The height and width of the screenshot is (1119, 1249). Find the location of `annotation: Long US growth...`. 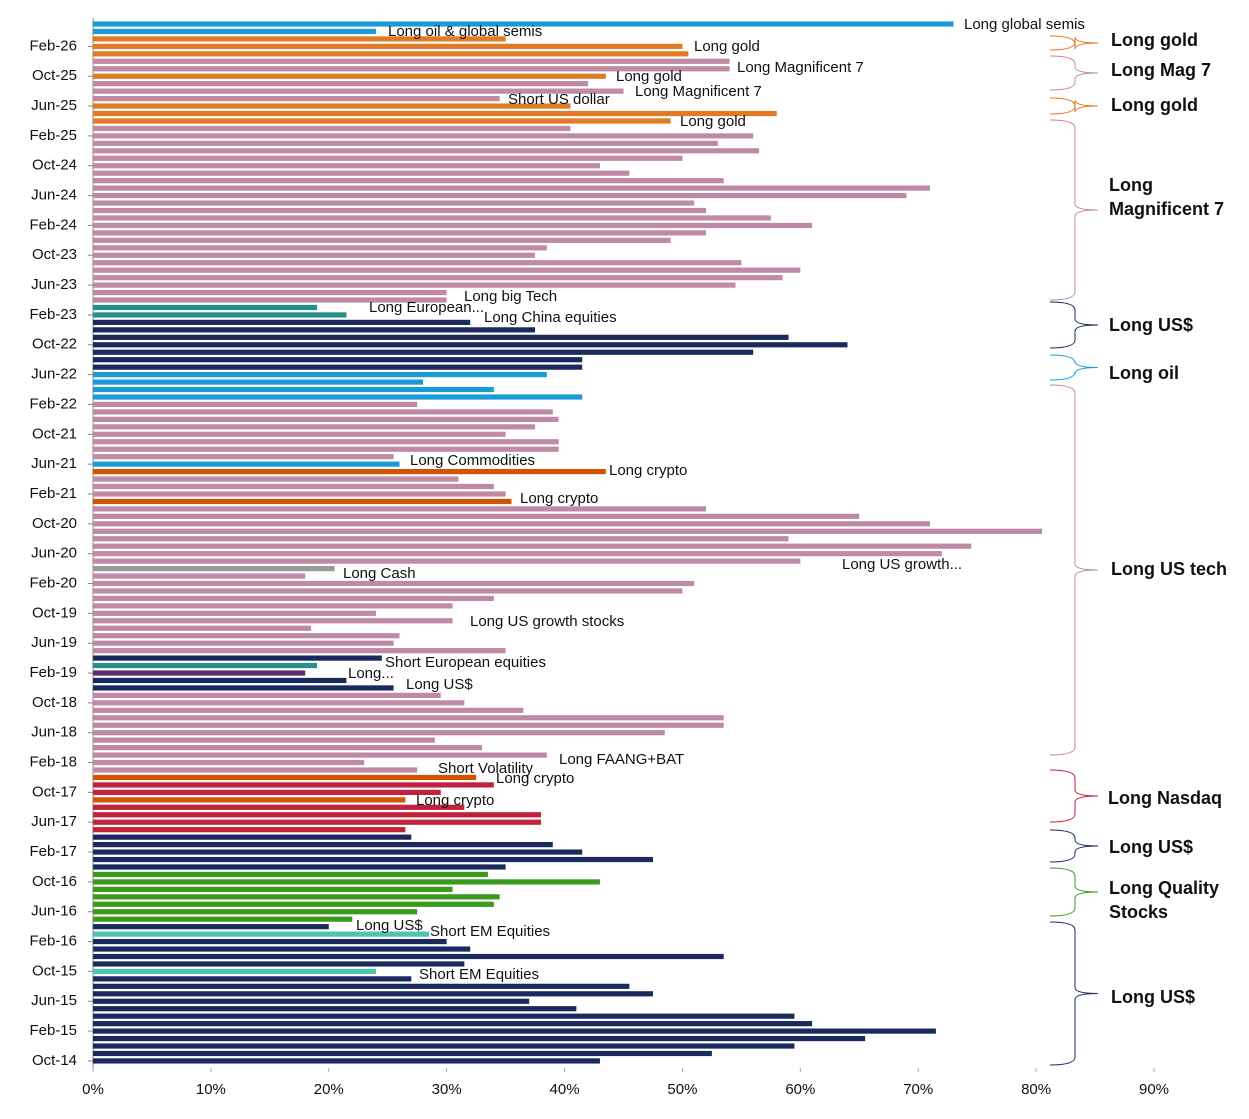

annotation: Long US growth... is located at coordinates (902, 564).